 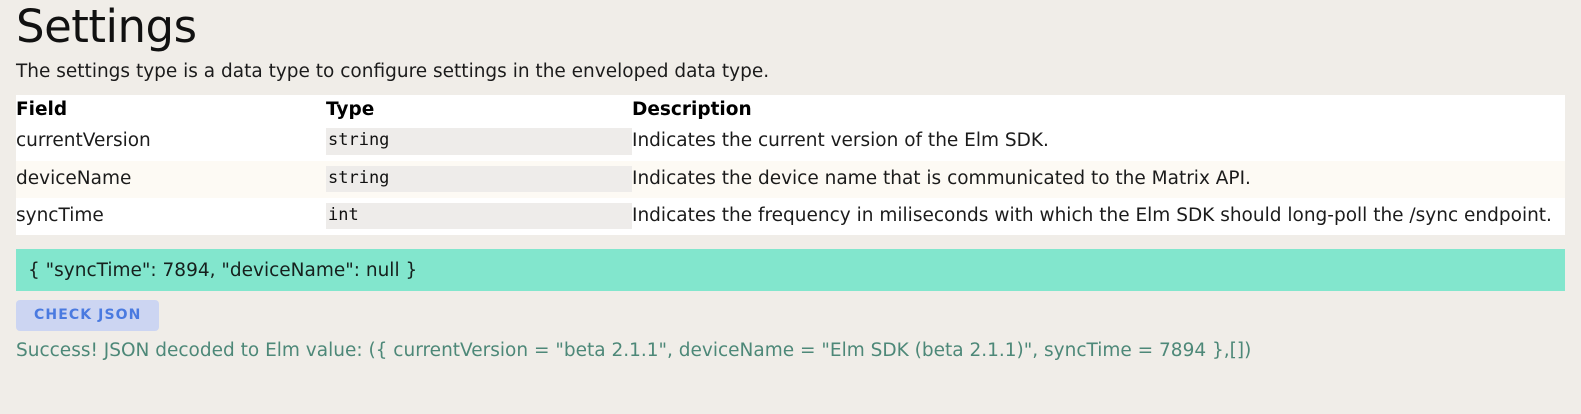 What do you see at coordinates (1098, 109) in the screenshot?
I see `column-header-description: Description` at bounding box center [1098, 109].